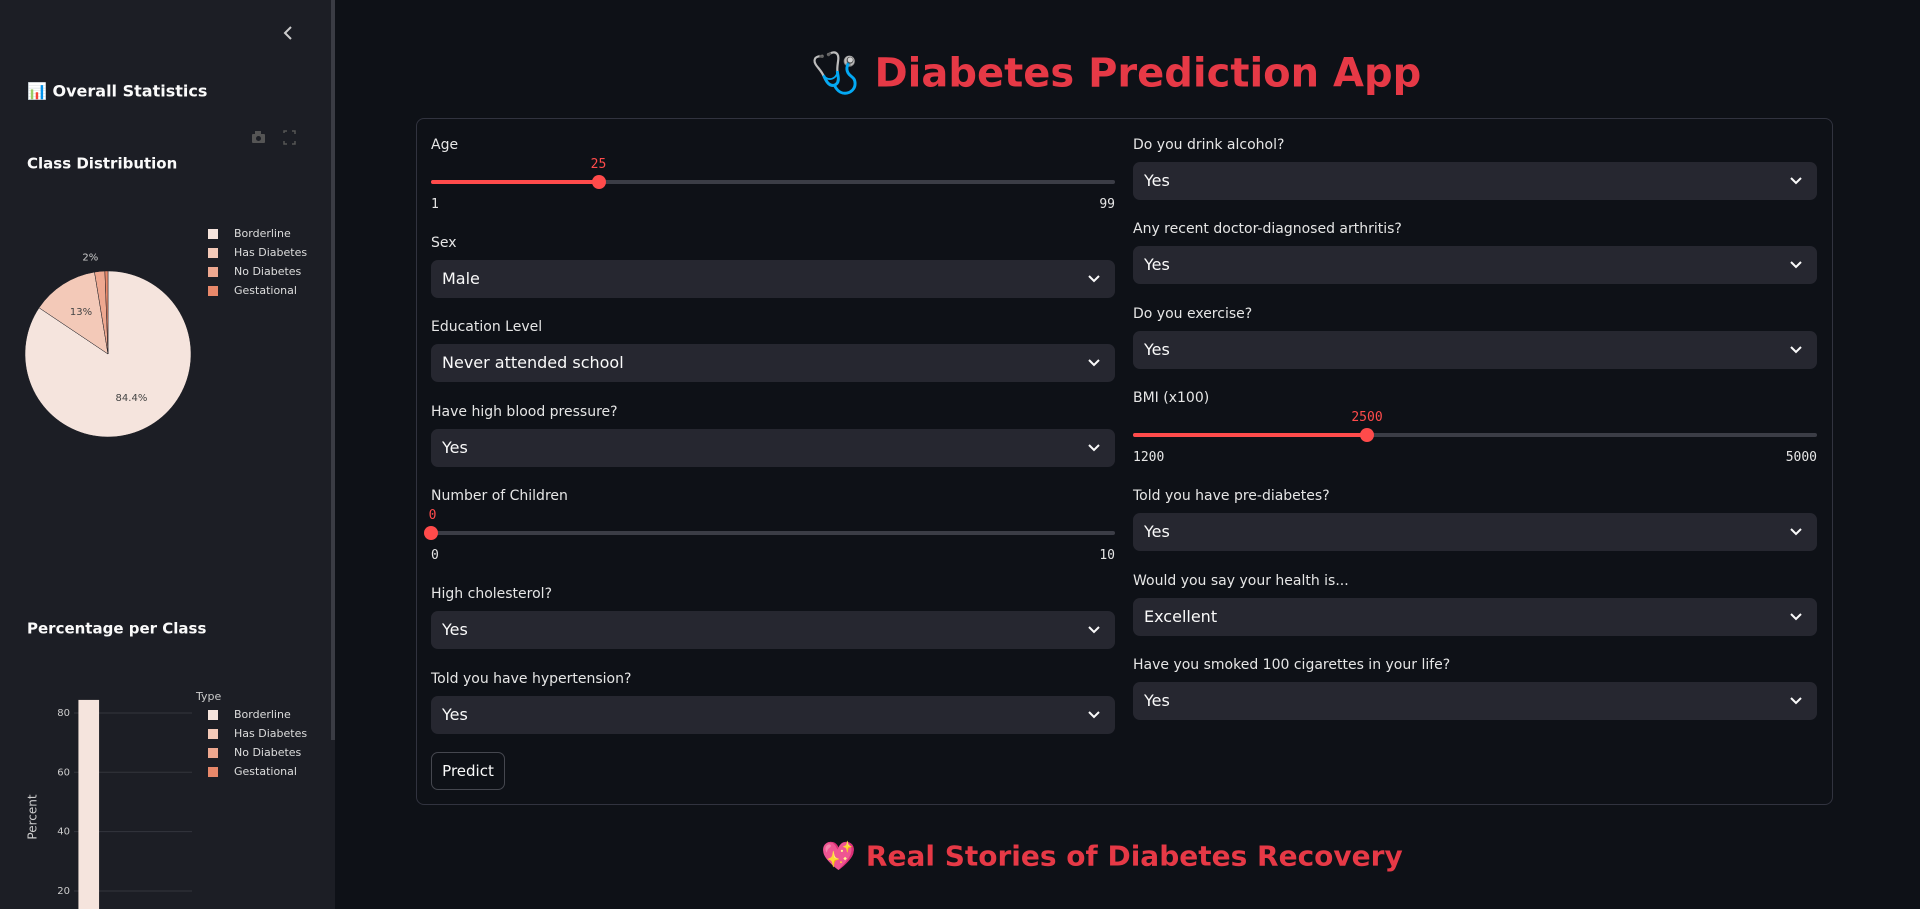 The image size is (1920, 909). I want to click on y-tick-label: 60, so click(63, 772).